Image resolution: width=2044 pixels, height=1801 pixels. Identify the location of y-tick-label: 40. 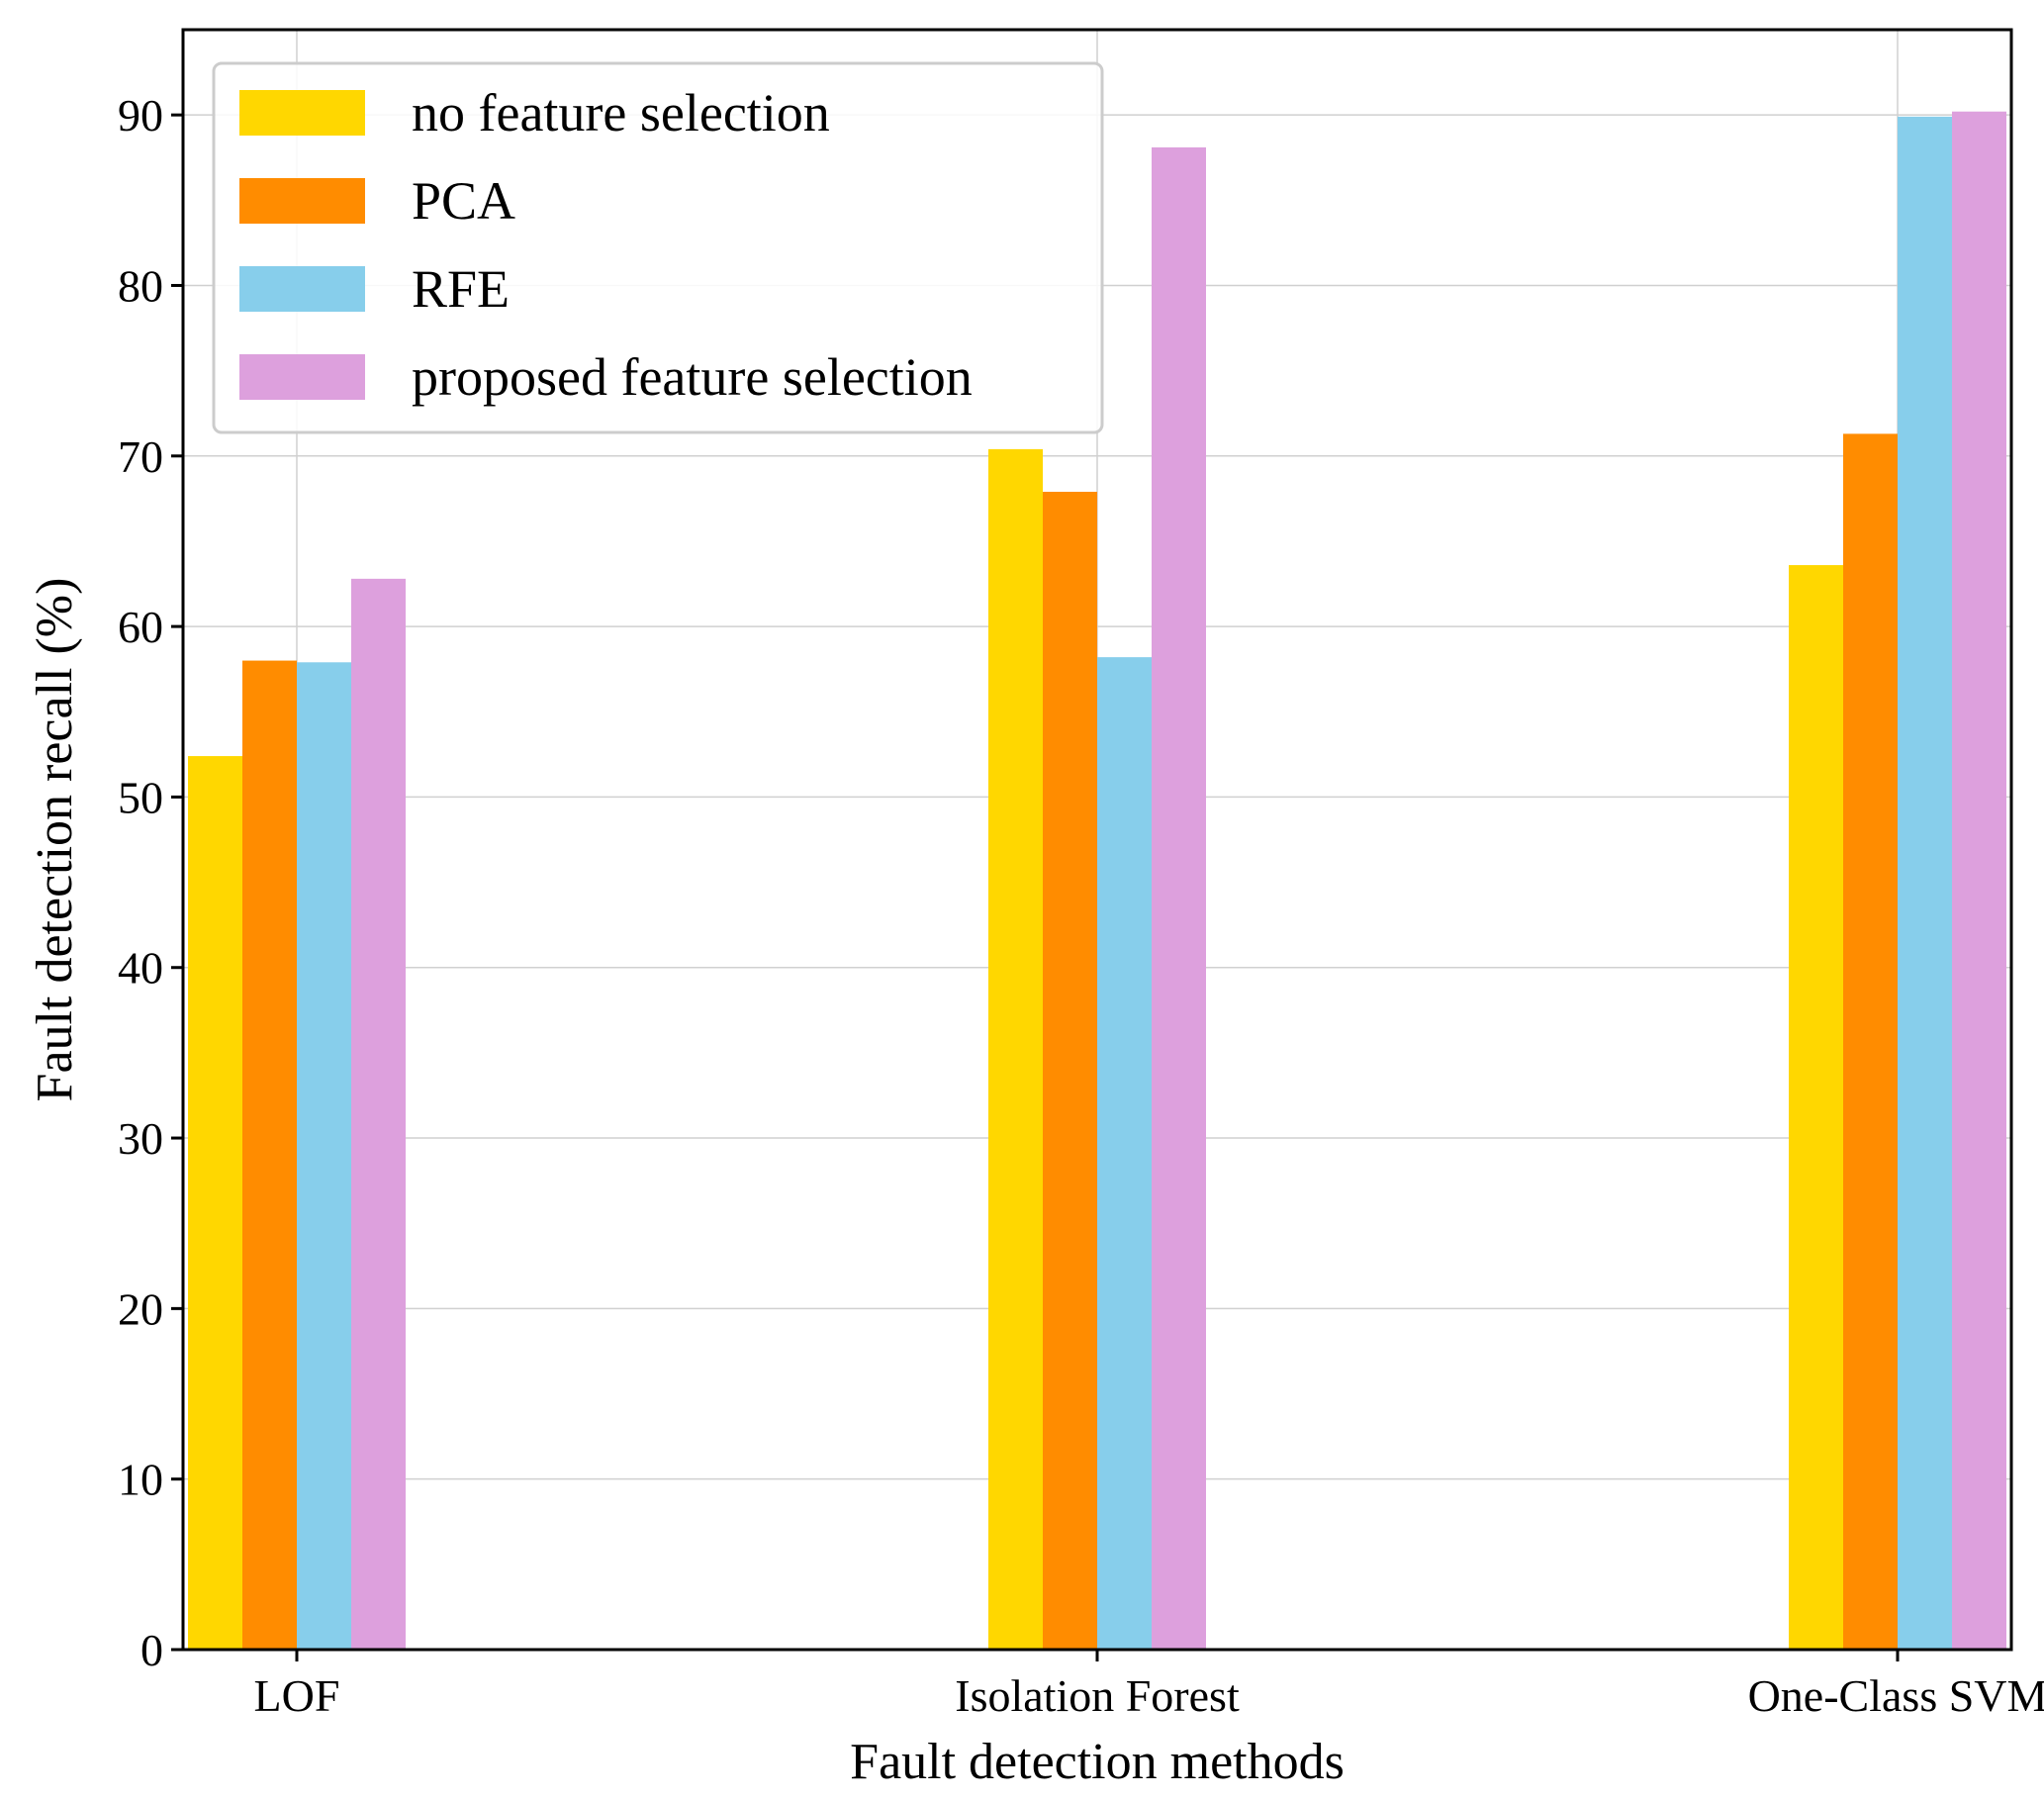
(140, 969).